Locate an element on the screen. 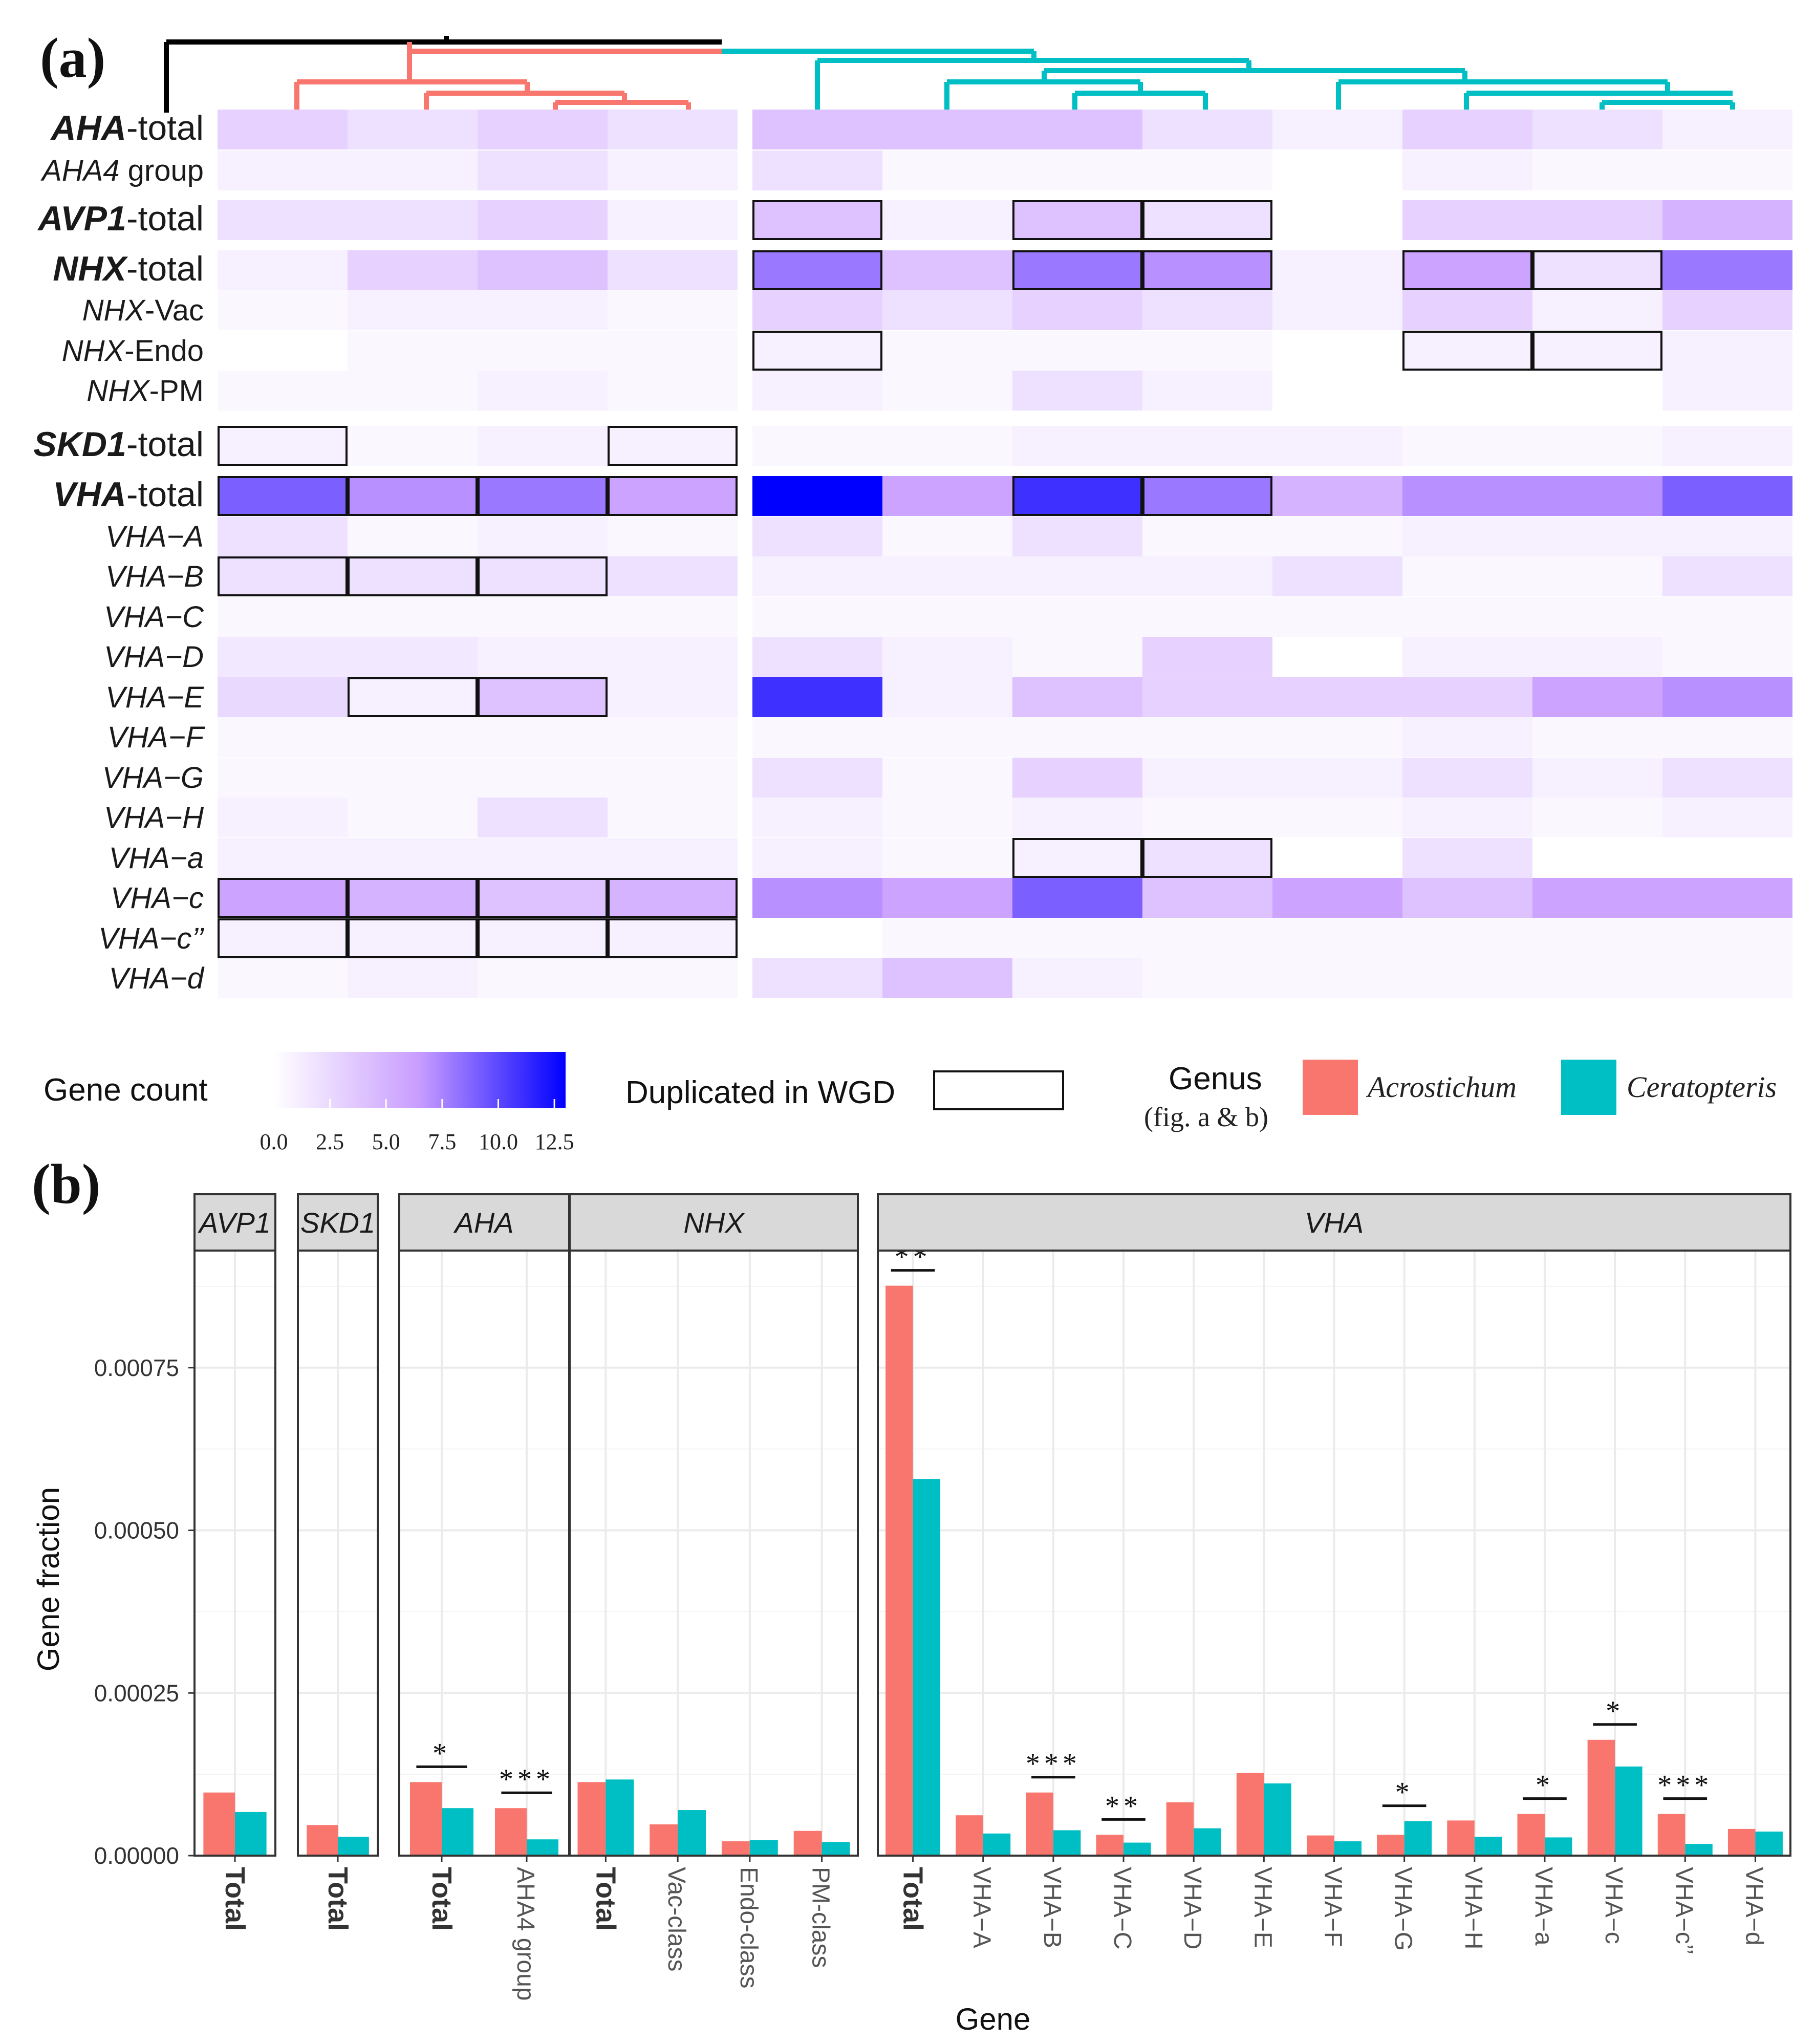  gene-count-legend-title: Gene count is located at coordinates (126, 1090).